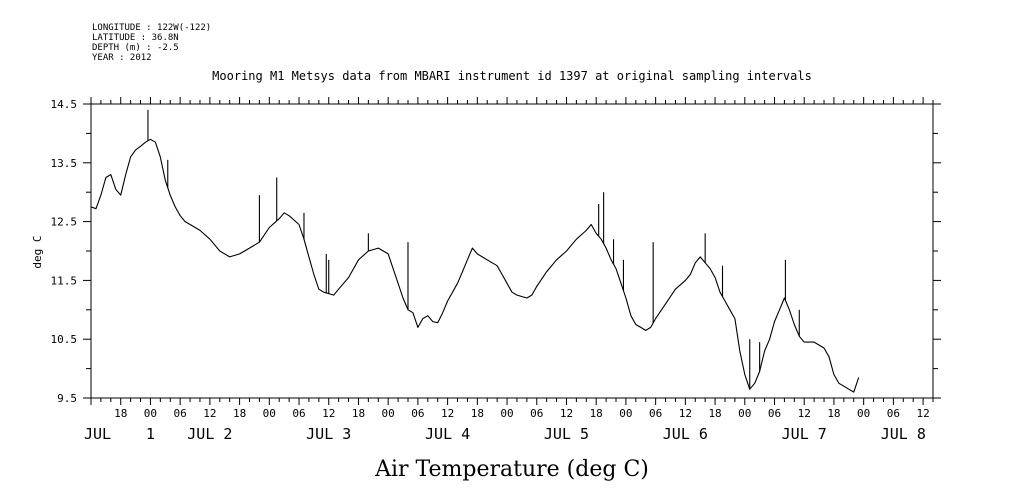  What do you see at coordinates (511, 469) in the screenshot?
I see `x-axis-title: Air Temperature (deg C)` at bounding box center [511, 469].